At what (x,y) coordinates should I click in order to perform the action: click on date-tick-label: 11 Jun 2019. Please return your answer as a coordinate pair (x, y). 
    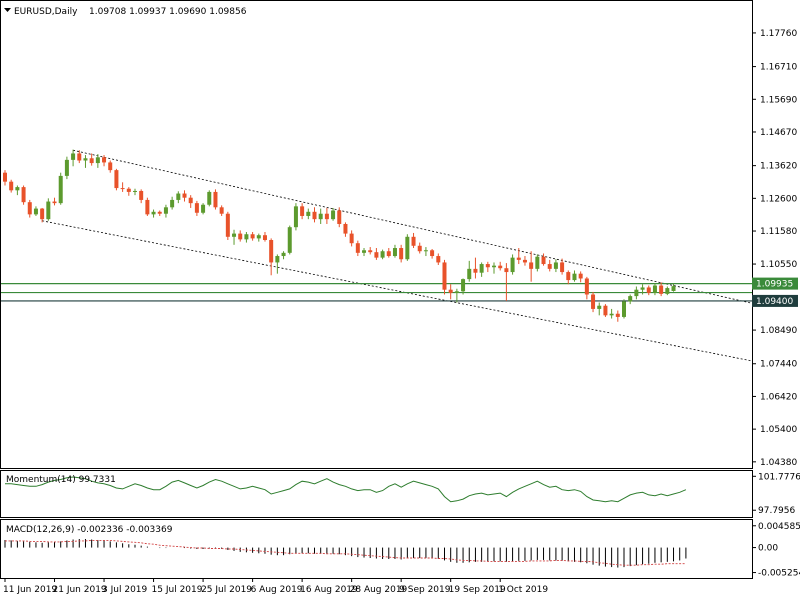
    Looking at the image, I should click on (30, 590).